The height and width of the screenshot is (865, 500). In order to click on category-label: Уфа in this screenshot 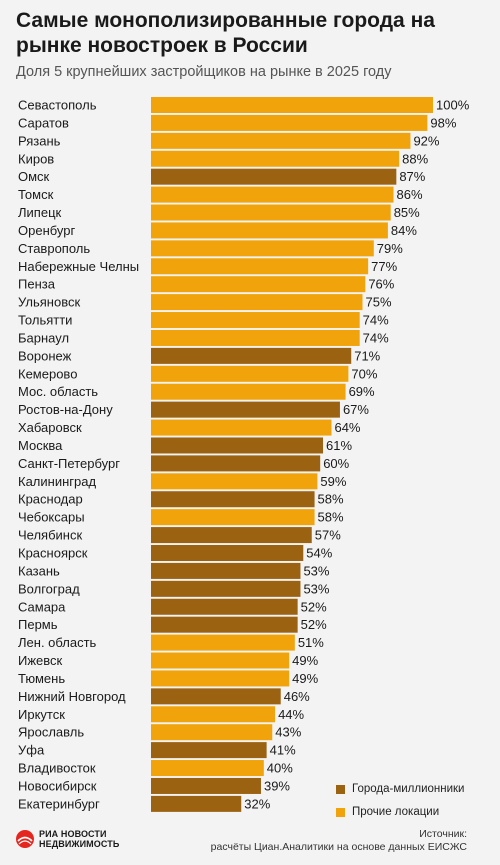, I will do `click(31, 750)`.